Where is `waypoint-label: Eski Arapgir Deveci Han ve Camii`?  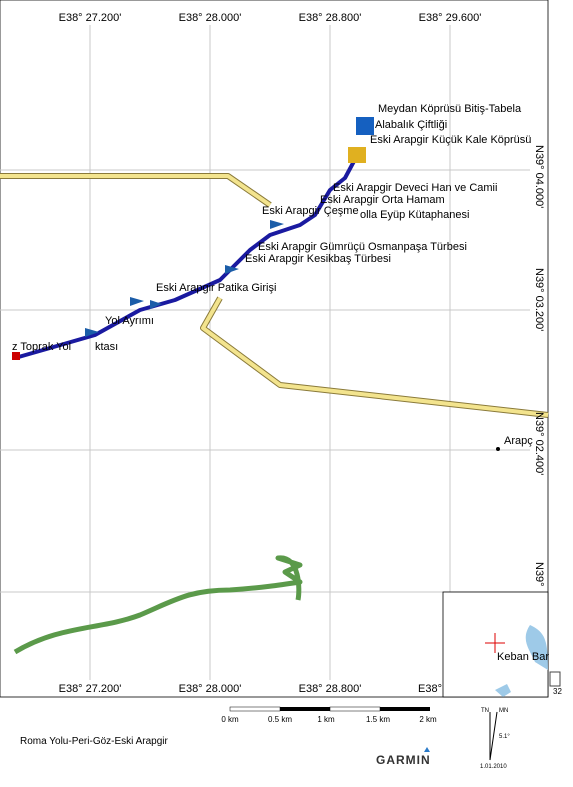 waypoint-label: Eski Arapgir Deveci Han ve Camii is located at coordinates (415, 188).